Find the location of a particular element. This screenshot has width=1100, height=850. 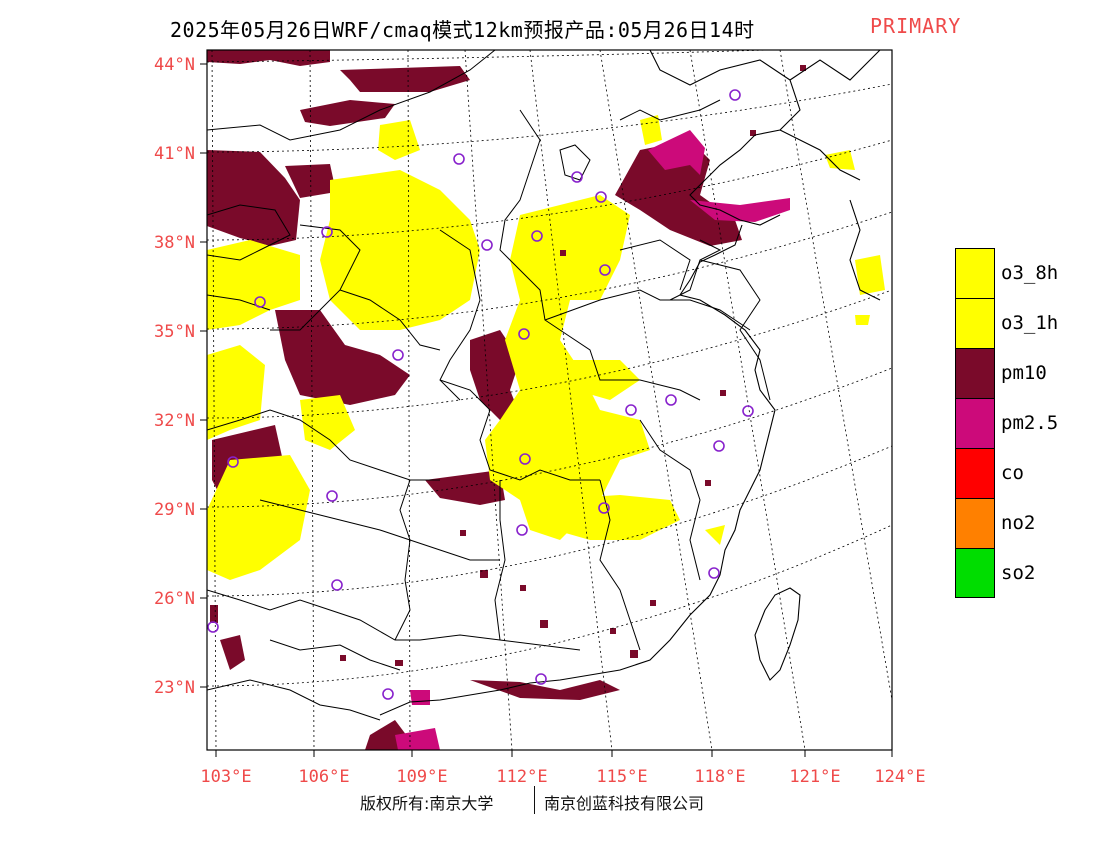

legend-item-pm10: pm10 is located at coordinates (1020, 373).